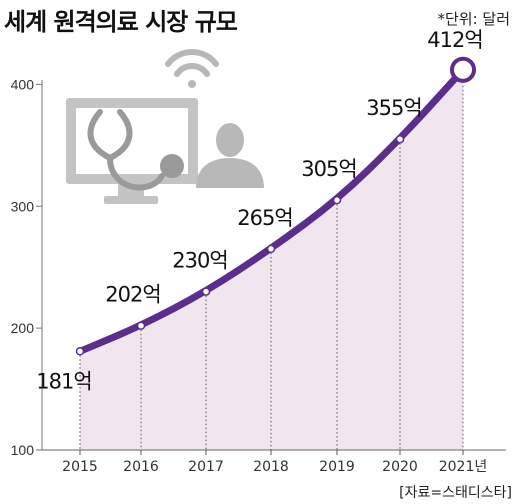 This screenshot has width=518, height=504. Describe the element at coordinates (230, 155) in the screenshot. I see `doctor-person-icon` at that location.